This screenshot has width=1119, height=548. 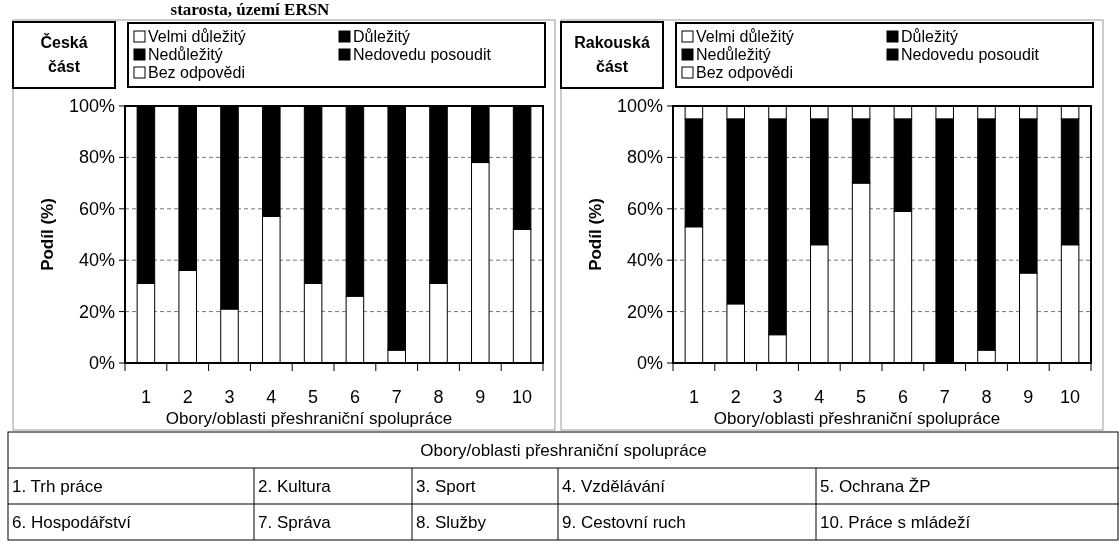 I want to click on text: 5. Ochrana ŽP, so click(x=875, y=486).